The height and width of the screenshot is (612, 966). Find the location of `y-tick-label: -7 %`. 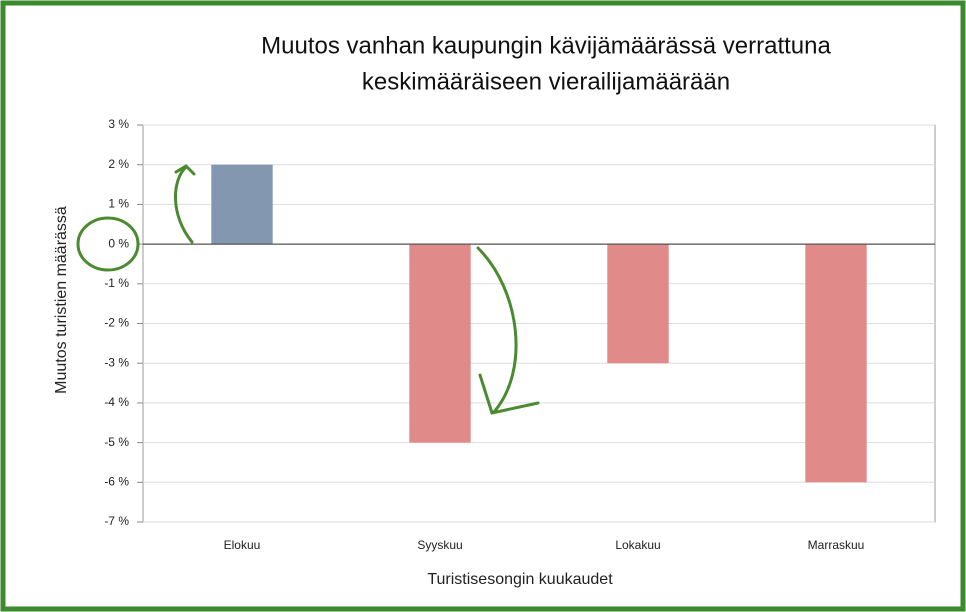

y-tick-label: -7 % is located at coordinates (116, 521).